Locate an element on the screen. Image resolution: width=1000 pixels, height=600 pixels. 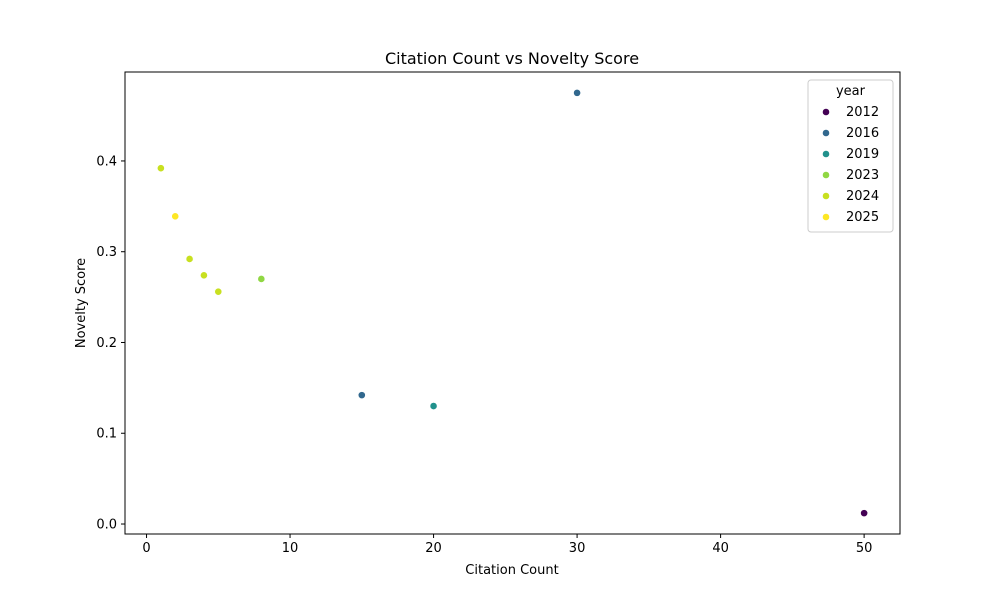
y-tick-label: 0.1 is located at coordinates (106, 434).